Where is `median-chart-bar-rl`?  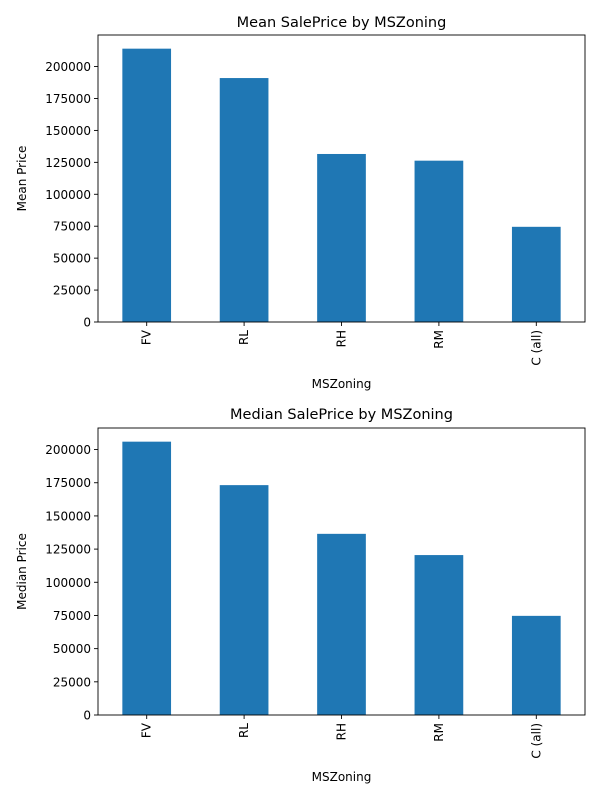 median-chart-bar-rl is located at coordinates (244, 600).